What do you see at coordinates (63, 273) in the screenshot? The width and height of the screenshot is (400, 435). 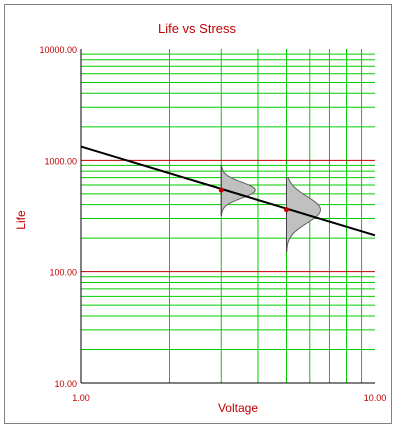 I see `y-tick-label: 100.00` at bounding box center [63, 273].